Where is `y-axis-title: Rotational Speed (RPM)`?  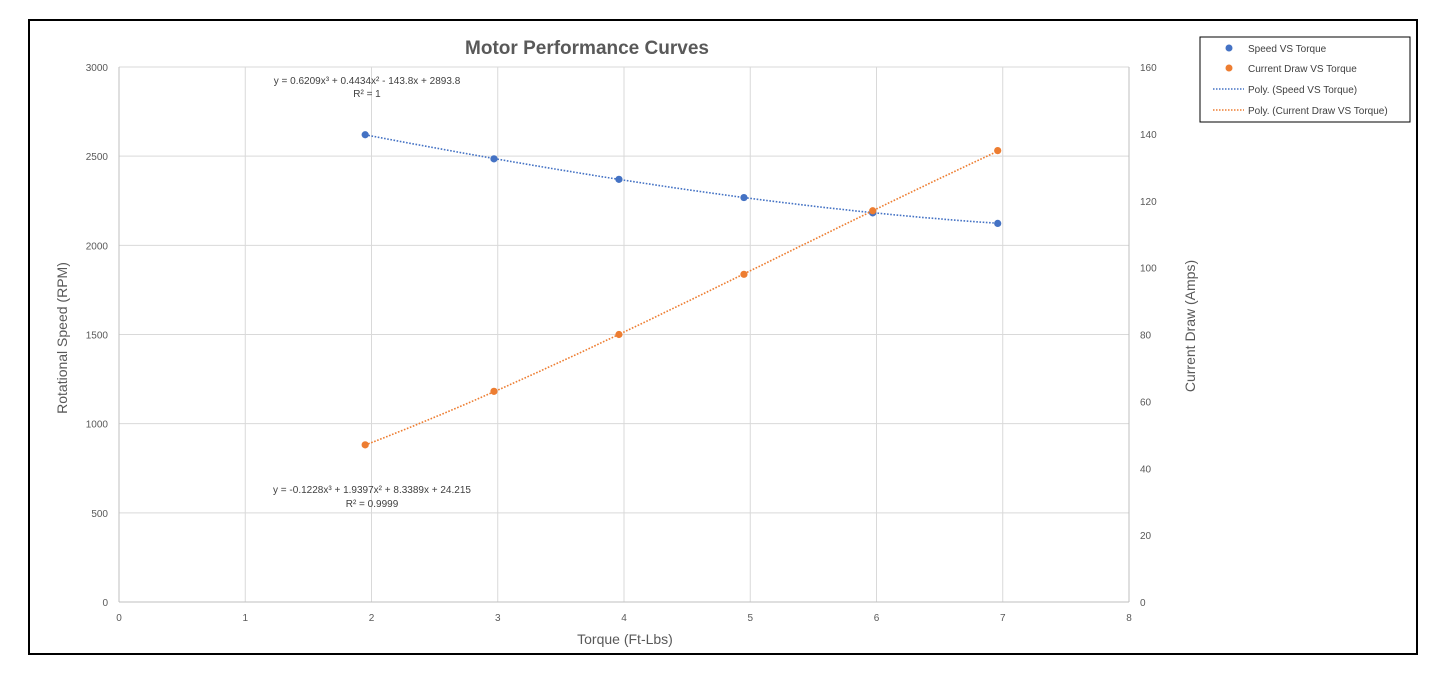 y-axis-title: Rotational Speed (RPM) is located at coordinates (62, 338).